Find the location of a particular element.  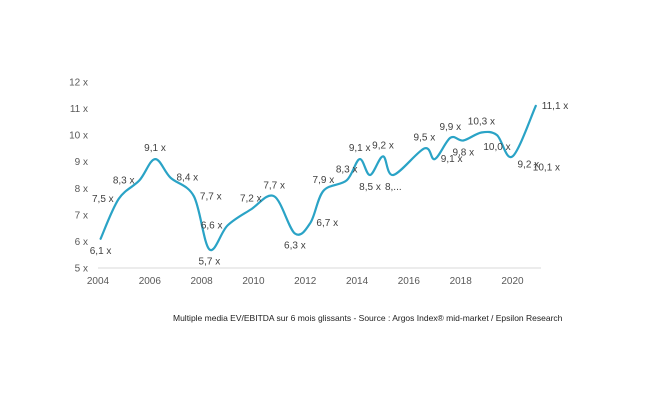

x-tick-label: 2004 is located at coordinates (98, 281).